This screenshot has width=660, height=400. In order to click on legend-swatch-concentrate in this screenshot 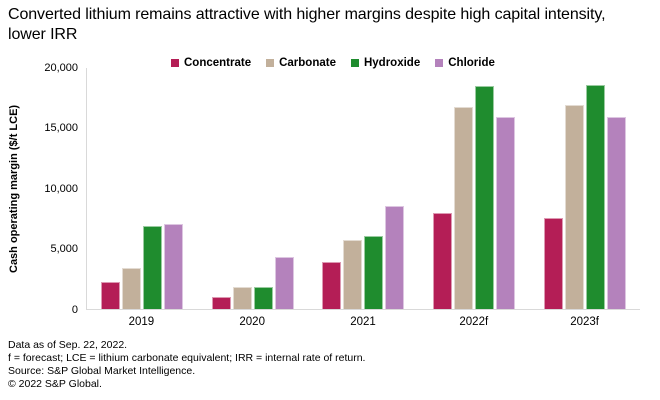, I will do `click(175, 63)`.